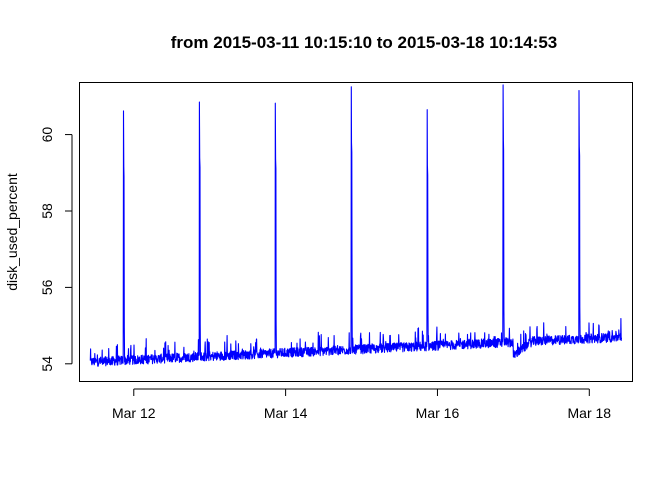 Image resolution: width=672 pixels, height=480 pixels. Describe the element at coordinates (47, 135) in the screenshot. I see `y-tick-label: 60` at that location.